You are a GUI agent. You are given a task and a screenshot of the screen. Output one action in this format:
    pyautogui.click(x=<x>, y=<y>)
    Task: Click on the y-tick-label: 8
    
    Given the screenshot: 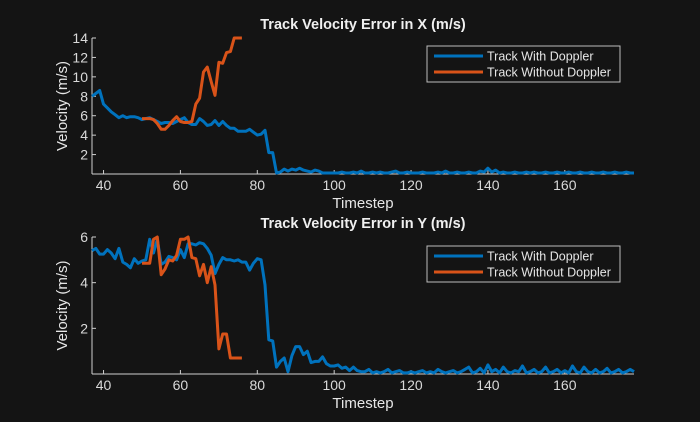 What is the action you would take?
    pyautogui.click(x=84, y=96)
    